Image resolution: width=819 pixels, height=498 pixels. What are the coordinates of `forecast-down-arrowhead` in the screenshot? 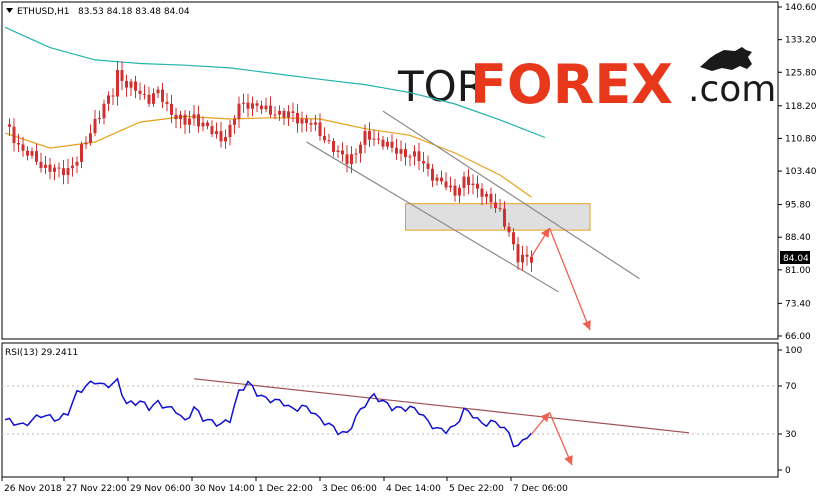 It's located at (586, 325).